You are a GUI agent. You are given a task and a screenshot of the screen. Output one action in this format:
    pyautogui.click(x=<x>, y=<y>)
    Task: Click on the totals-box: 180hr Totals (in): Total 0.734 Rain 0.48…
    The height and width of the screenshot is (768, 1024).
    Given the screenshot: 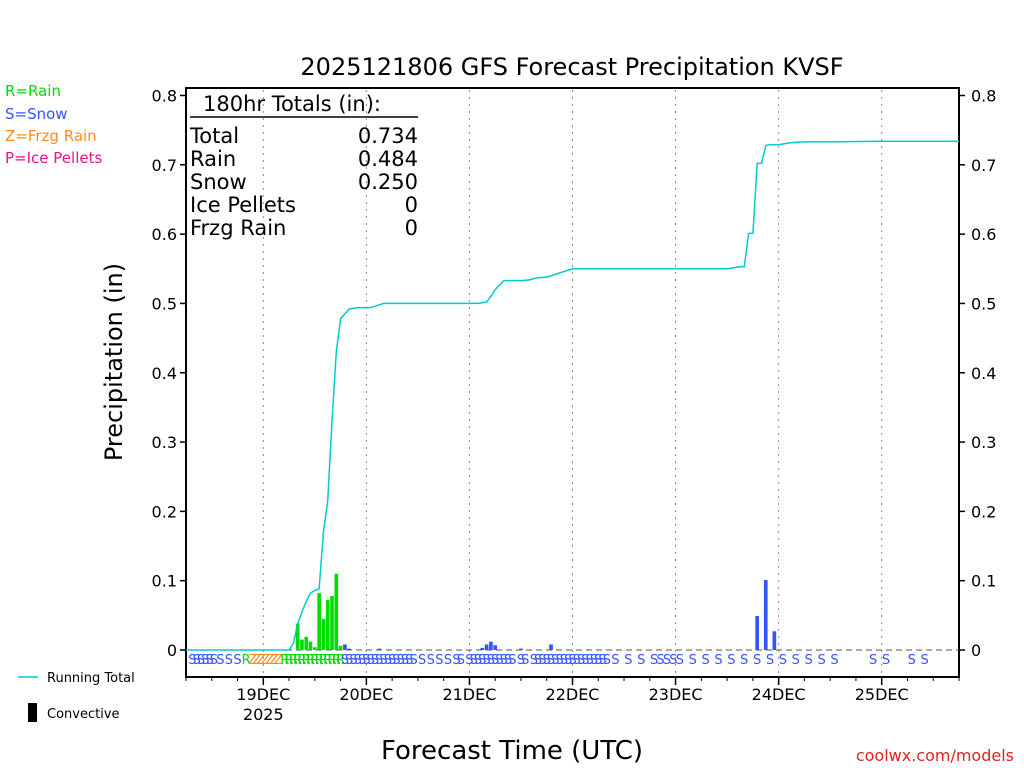 What is the action you would take?
    pyautogui.click(x=303, y=166)
    